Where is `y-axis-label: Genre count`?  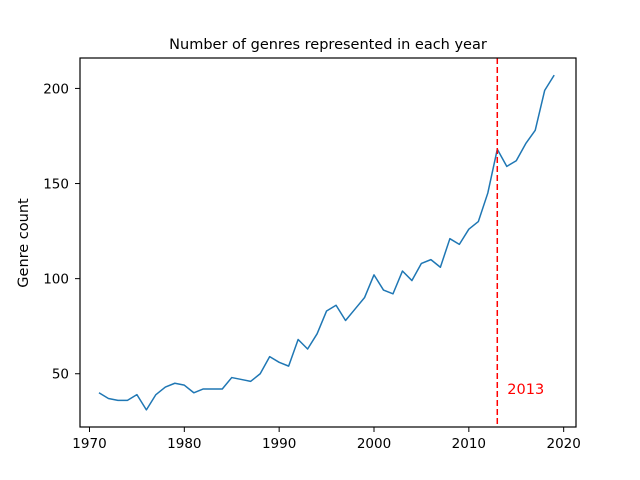 y-axis-label: Genre count is located at coordinates (24, 243).